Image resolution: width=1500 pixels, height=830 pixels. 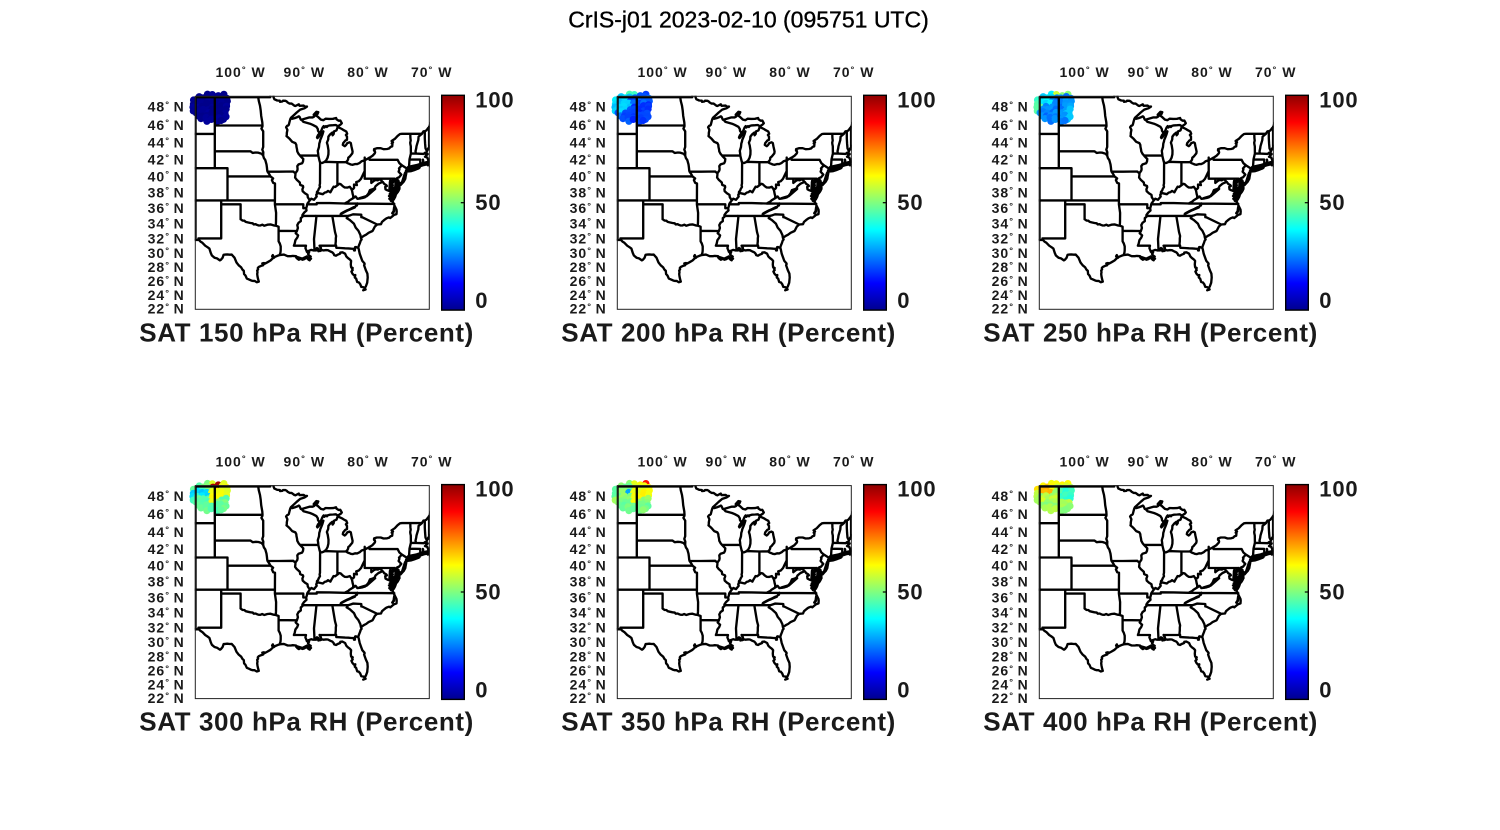 What do you see at coordinates (748, 20) in the screenshot?
I see `svg-text:CrIS-j01 2023-02-10 (095751 UT: CrIS-j01 2023-02-10 (095751 UTC)` at bounding box center [748, 20].